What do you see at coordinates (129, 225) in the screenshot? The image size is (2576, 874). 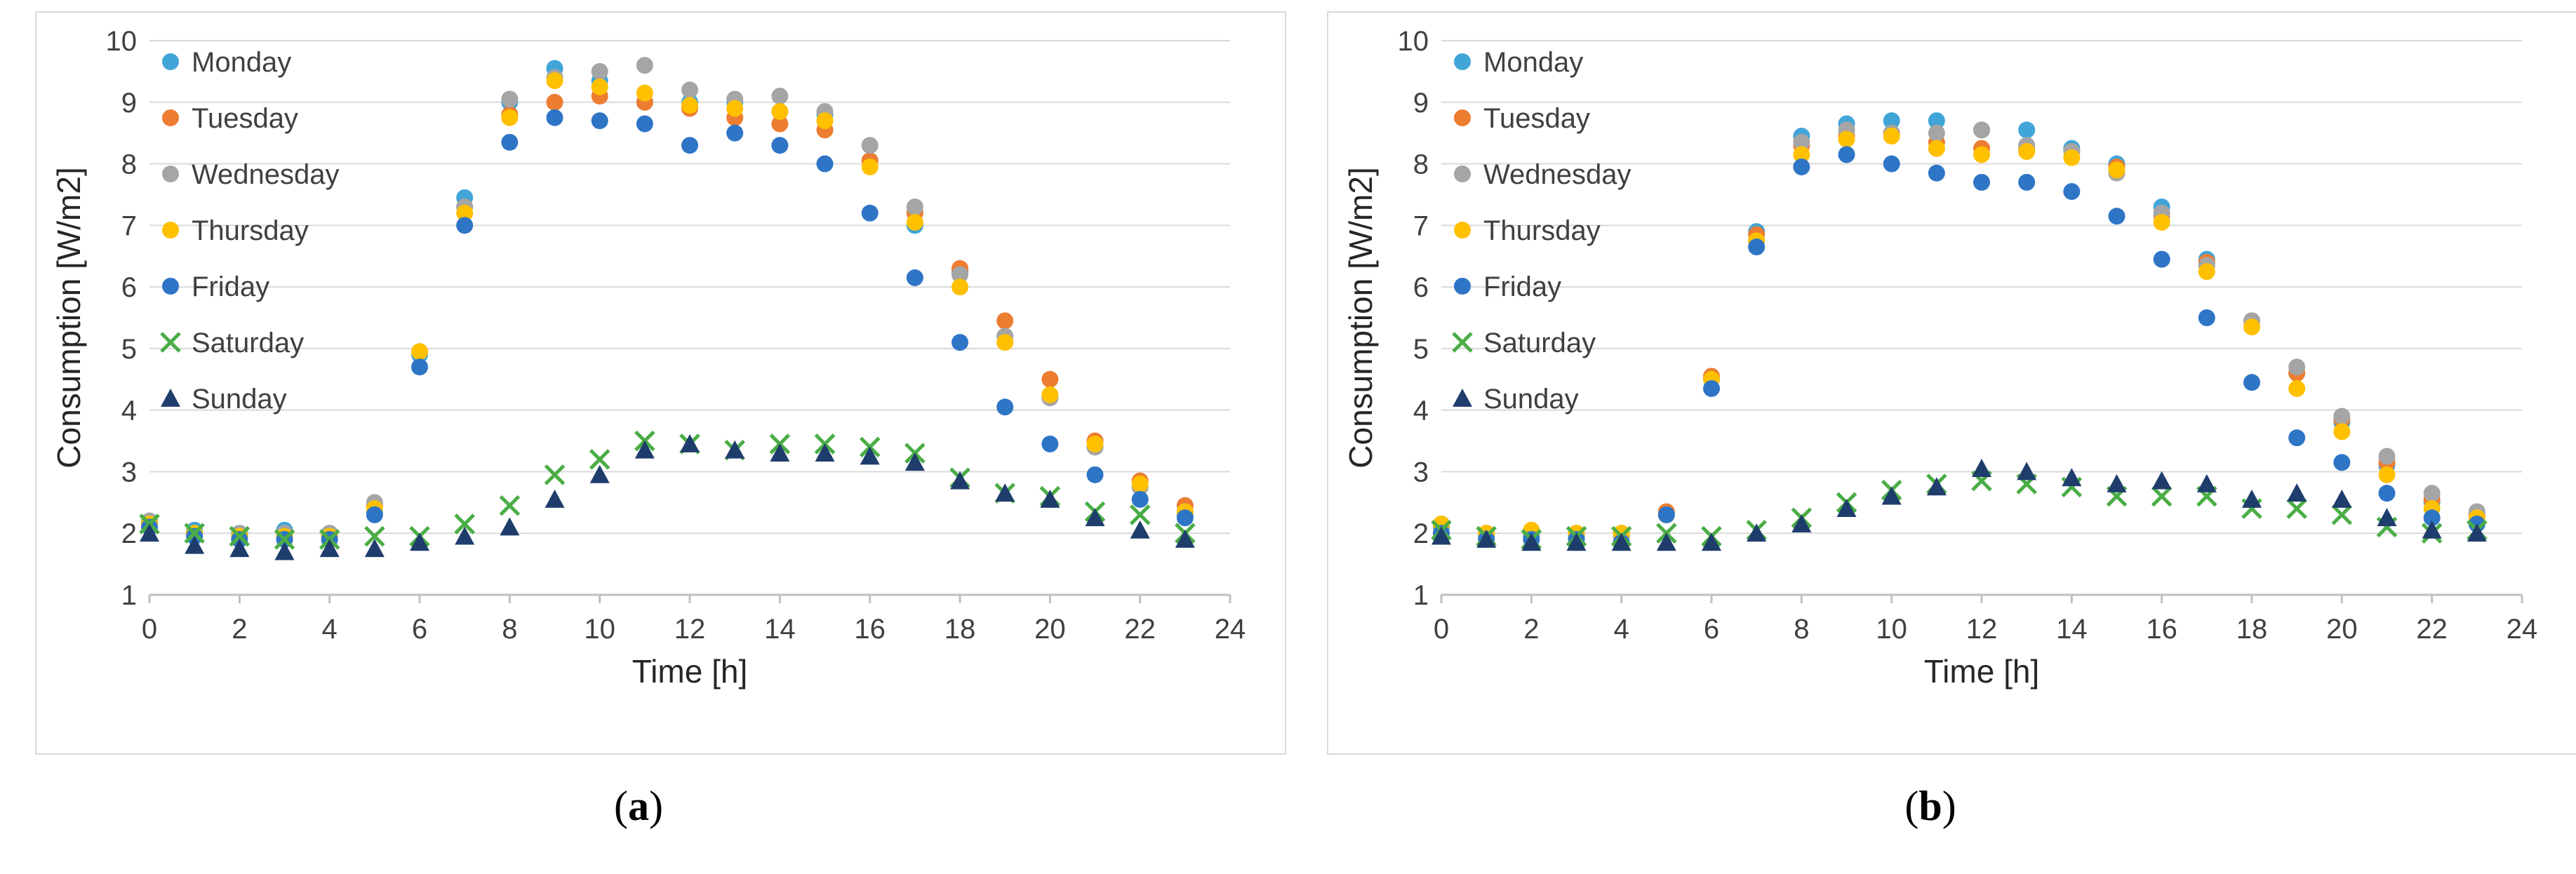 I see `y-tick-label: 7` at bounding box center [129, 225].